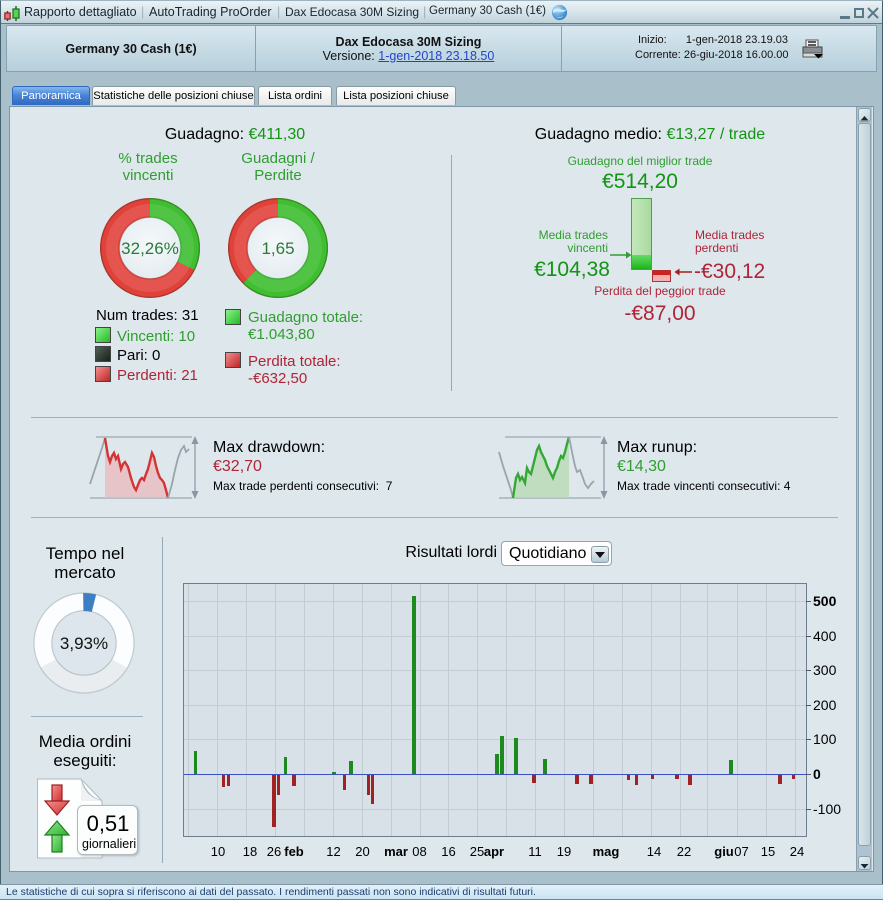  Describe the element at coordinates (277, 248) in the screenshot. I see `svg-text: 1,65` at that location.